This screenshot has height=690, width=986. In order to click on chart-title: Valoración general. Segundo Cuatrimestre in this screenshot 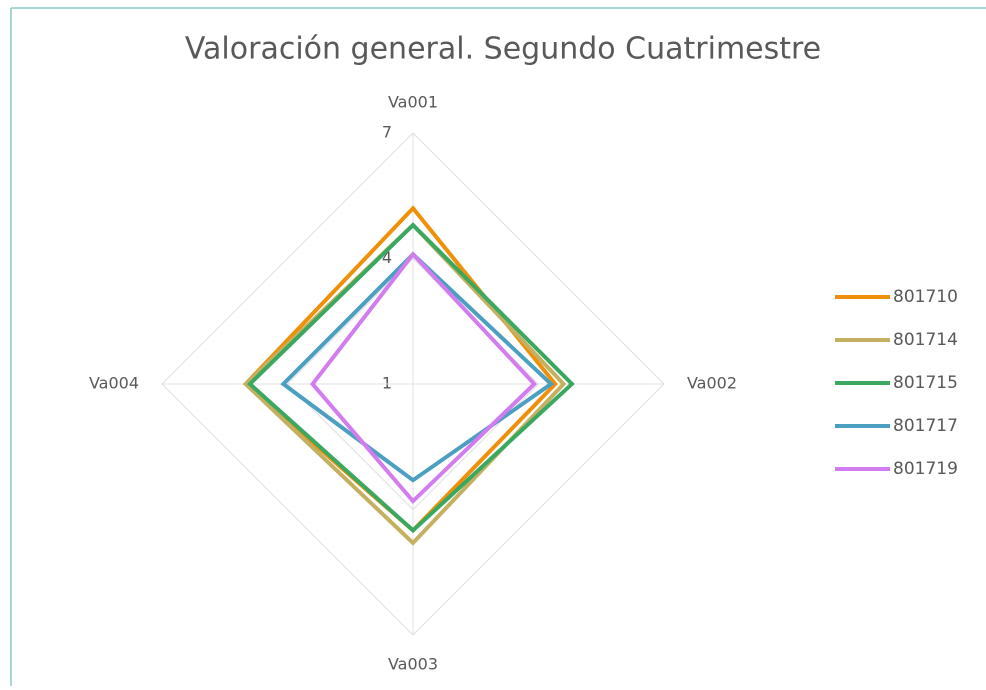, I will do `click(503, 49)`.